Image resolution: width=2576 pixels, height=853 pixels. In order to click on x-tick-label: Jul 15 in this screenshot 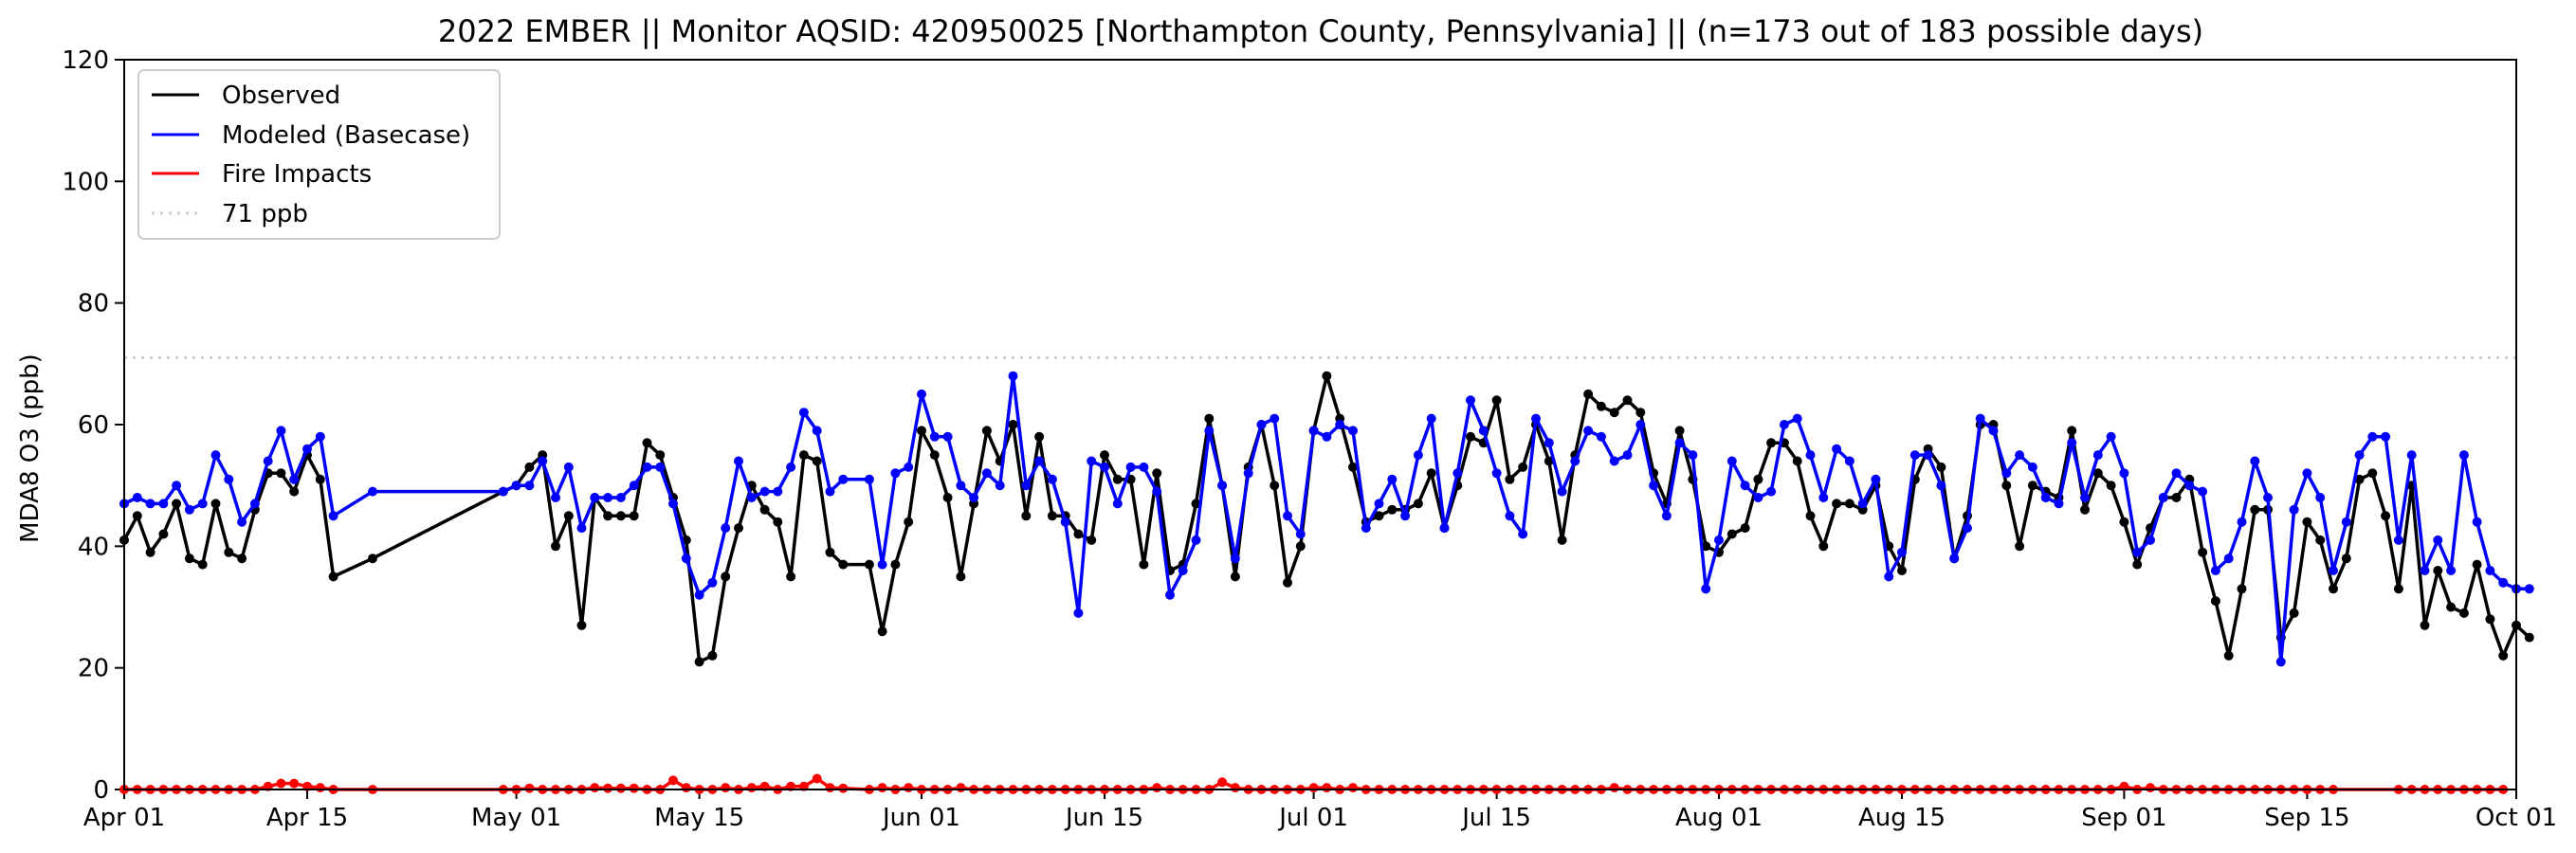, I will do `click(1495, 818)`.